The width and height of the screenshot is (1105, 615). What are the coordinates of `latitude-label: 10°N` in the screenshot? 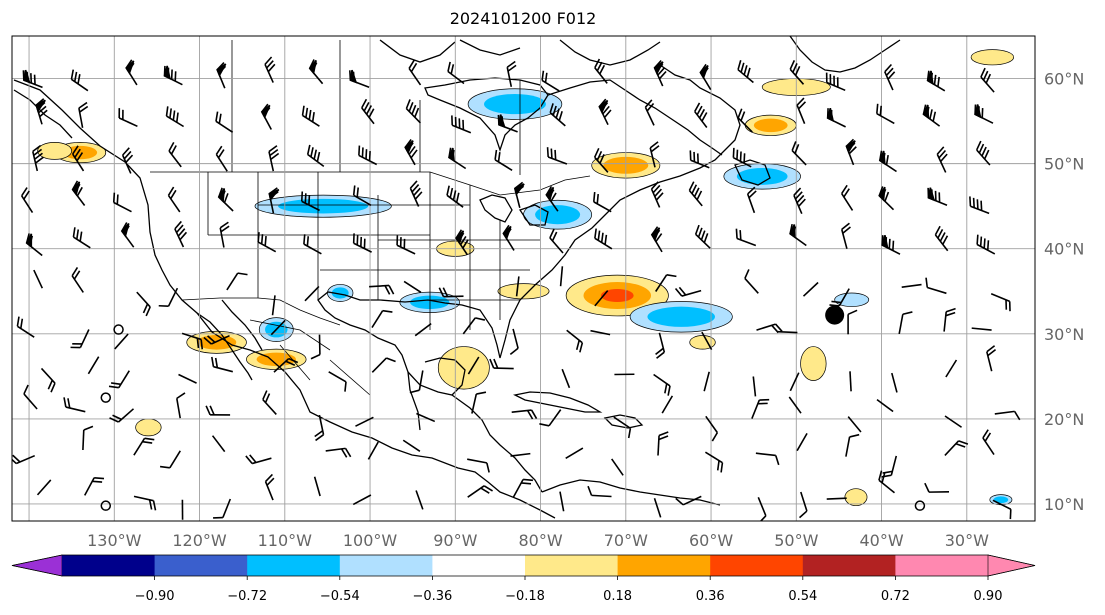 It's located at (1064, 504).